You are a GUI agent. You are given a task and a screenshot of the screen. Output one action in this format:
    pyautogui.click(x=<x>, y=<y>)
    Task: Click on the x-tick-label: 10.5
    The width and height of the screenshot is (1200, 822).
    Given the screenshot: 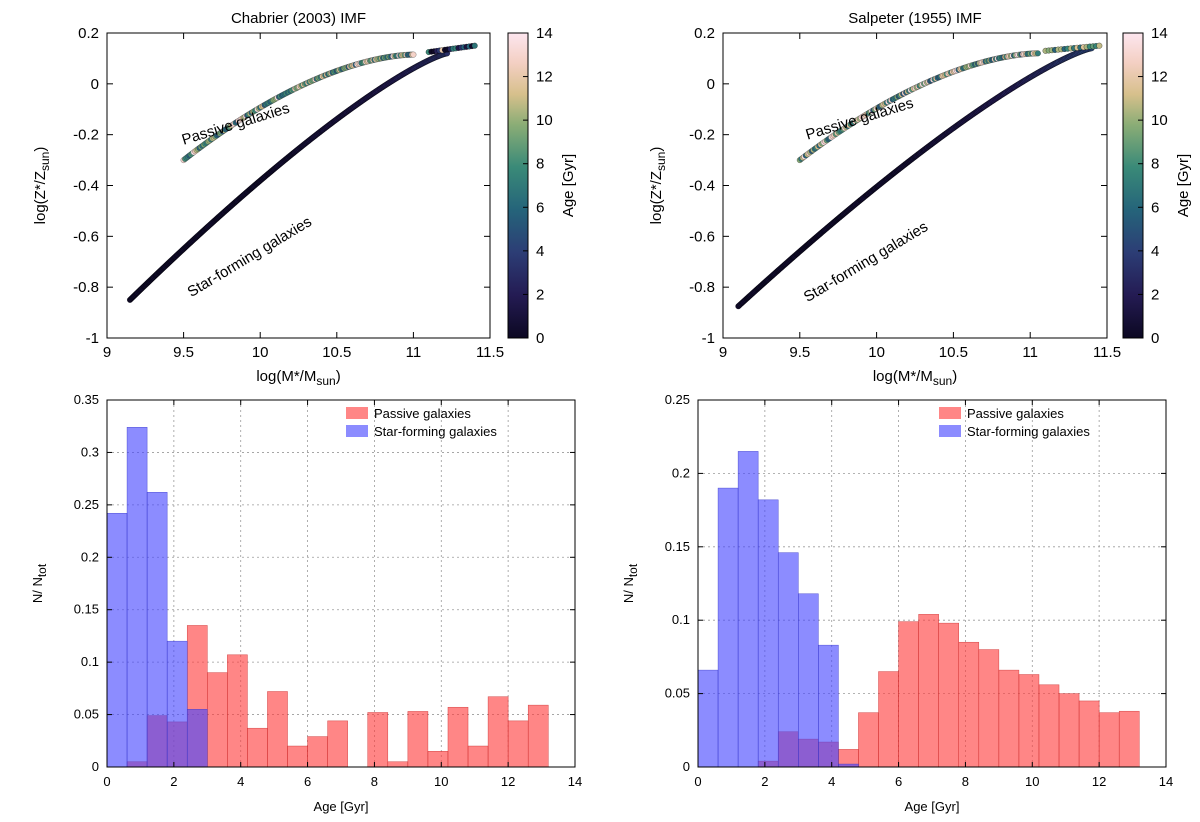 What is the action you would take?
    pyautogui.click(x=953, y=352)
    